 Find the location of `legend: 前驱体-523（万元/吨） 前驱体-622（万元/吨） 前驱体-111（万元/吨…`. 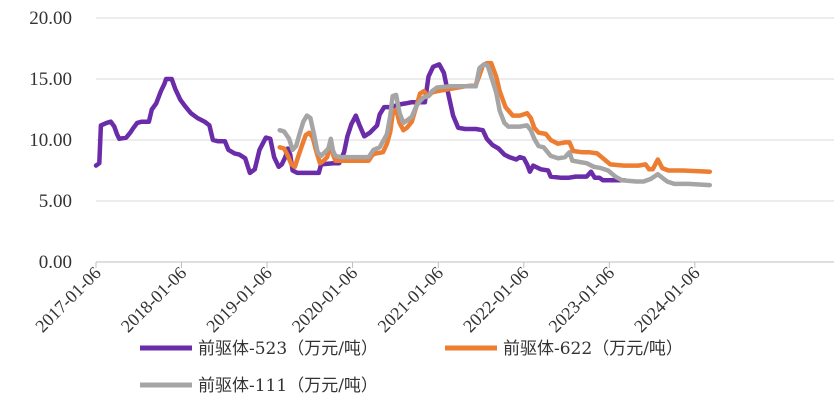

legend: 前驱体-523（万元/吨） 前驱体-622（万元/吨） 前驱体-111（万元/吨… is located at coordinates (411, 367).